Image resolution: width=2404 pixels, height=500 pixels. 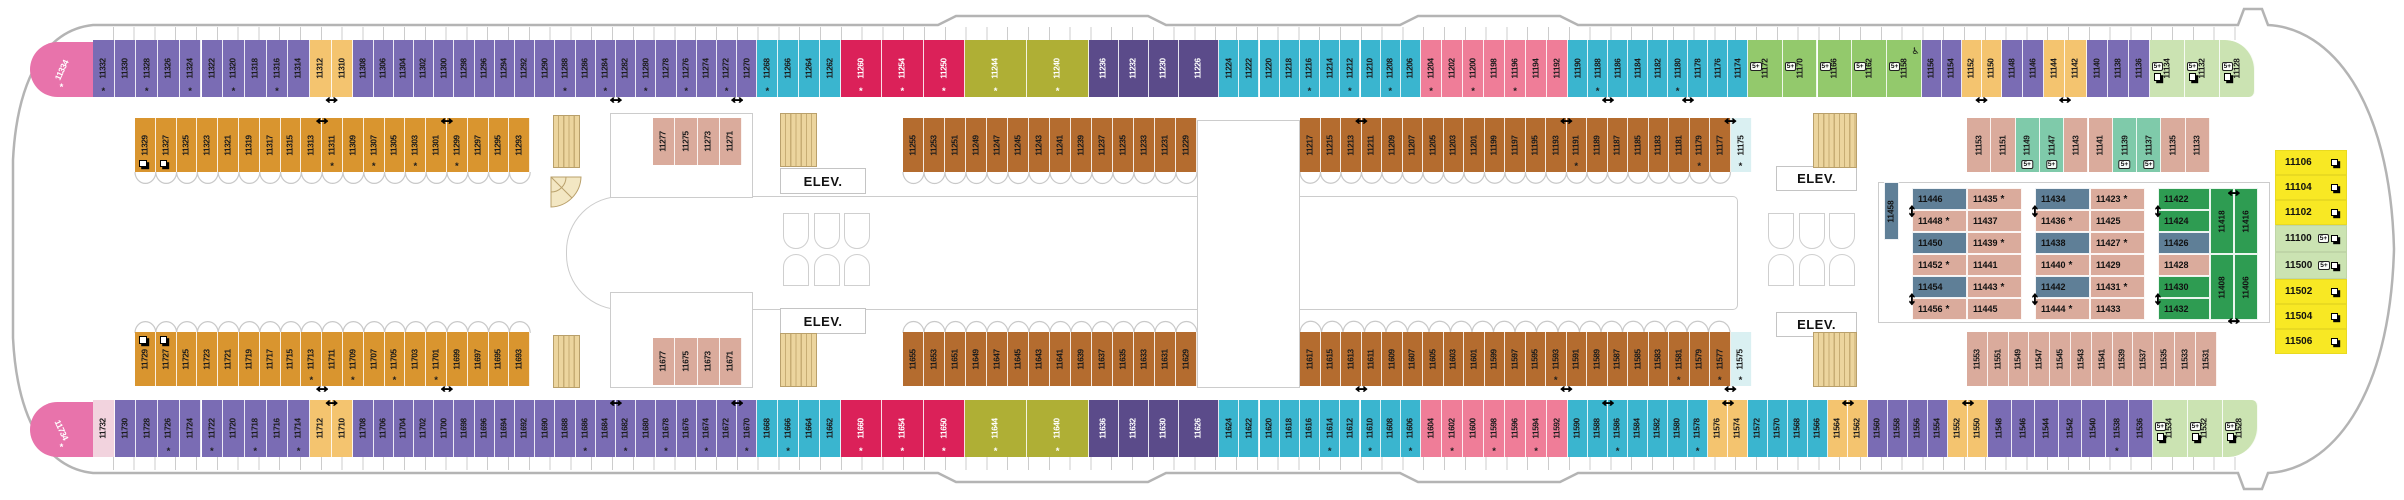 I want to click on cabin-number: 11700, so click(x=444, y=428).